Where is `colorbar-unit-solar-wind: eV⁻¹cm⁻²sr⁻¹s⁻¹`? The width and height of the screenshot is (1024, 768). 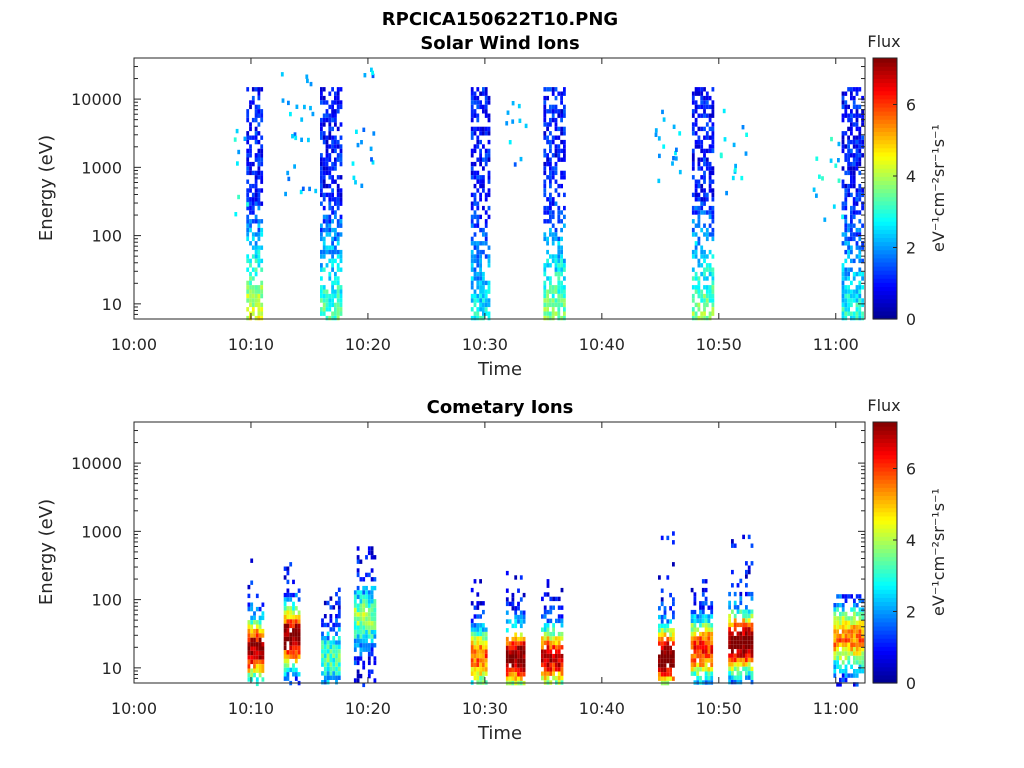
colorbar-unit-solar-wind: eV⁻¹cm⁻²sr⁻¹s⁻¹ is located at coordinates (938, 188).